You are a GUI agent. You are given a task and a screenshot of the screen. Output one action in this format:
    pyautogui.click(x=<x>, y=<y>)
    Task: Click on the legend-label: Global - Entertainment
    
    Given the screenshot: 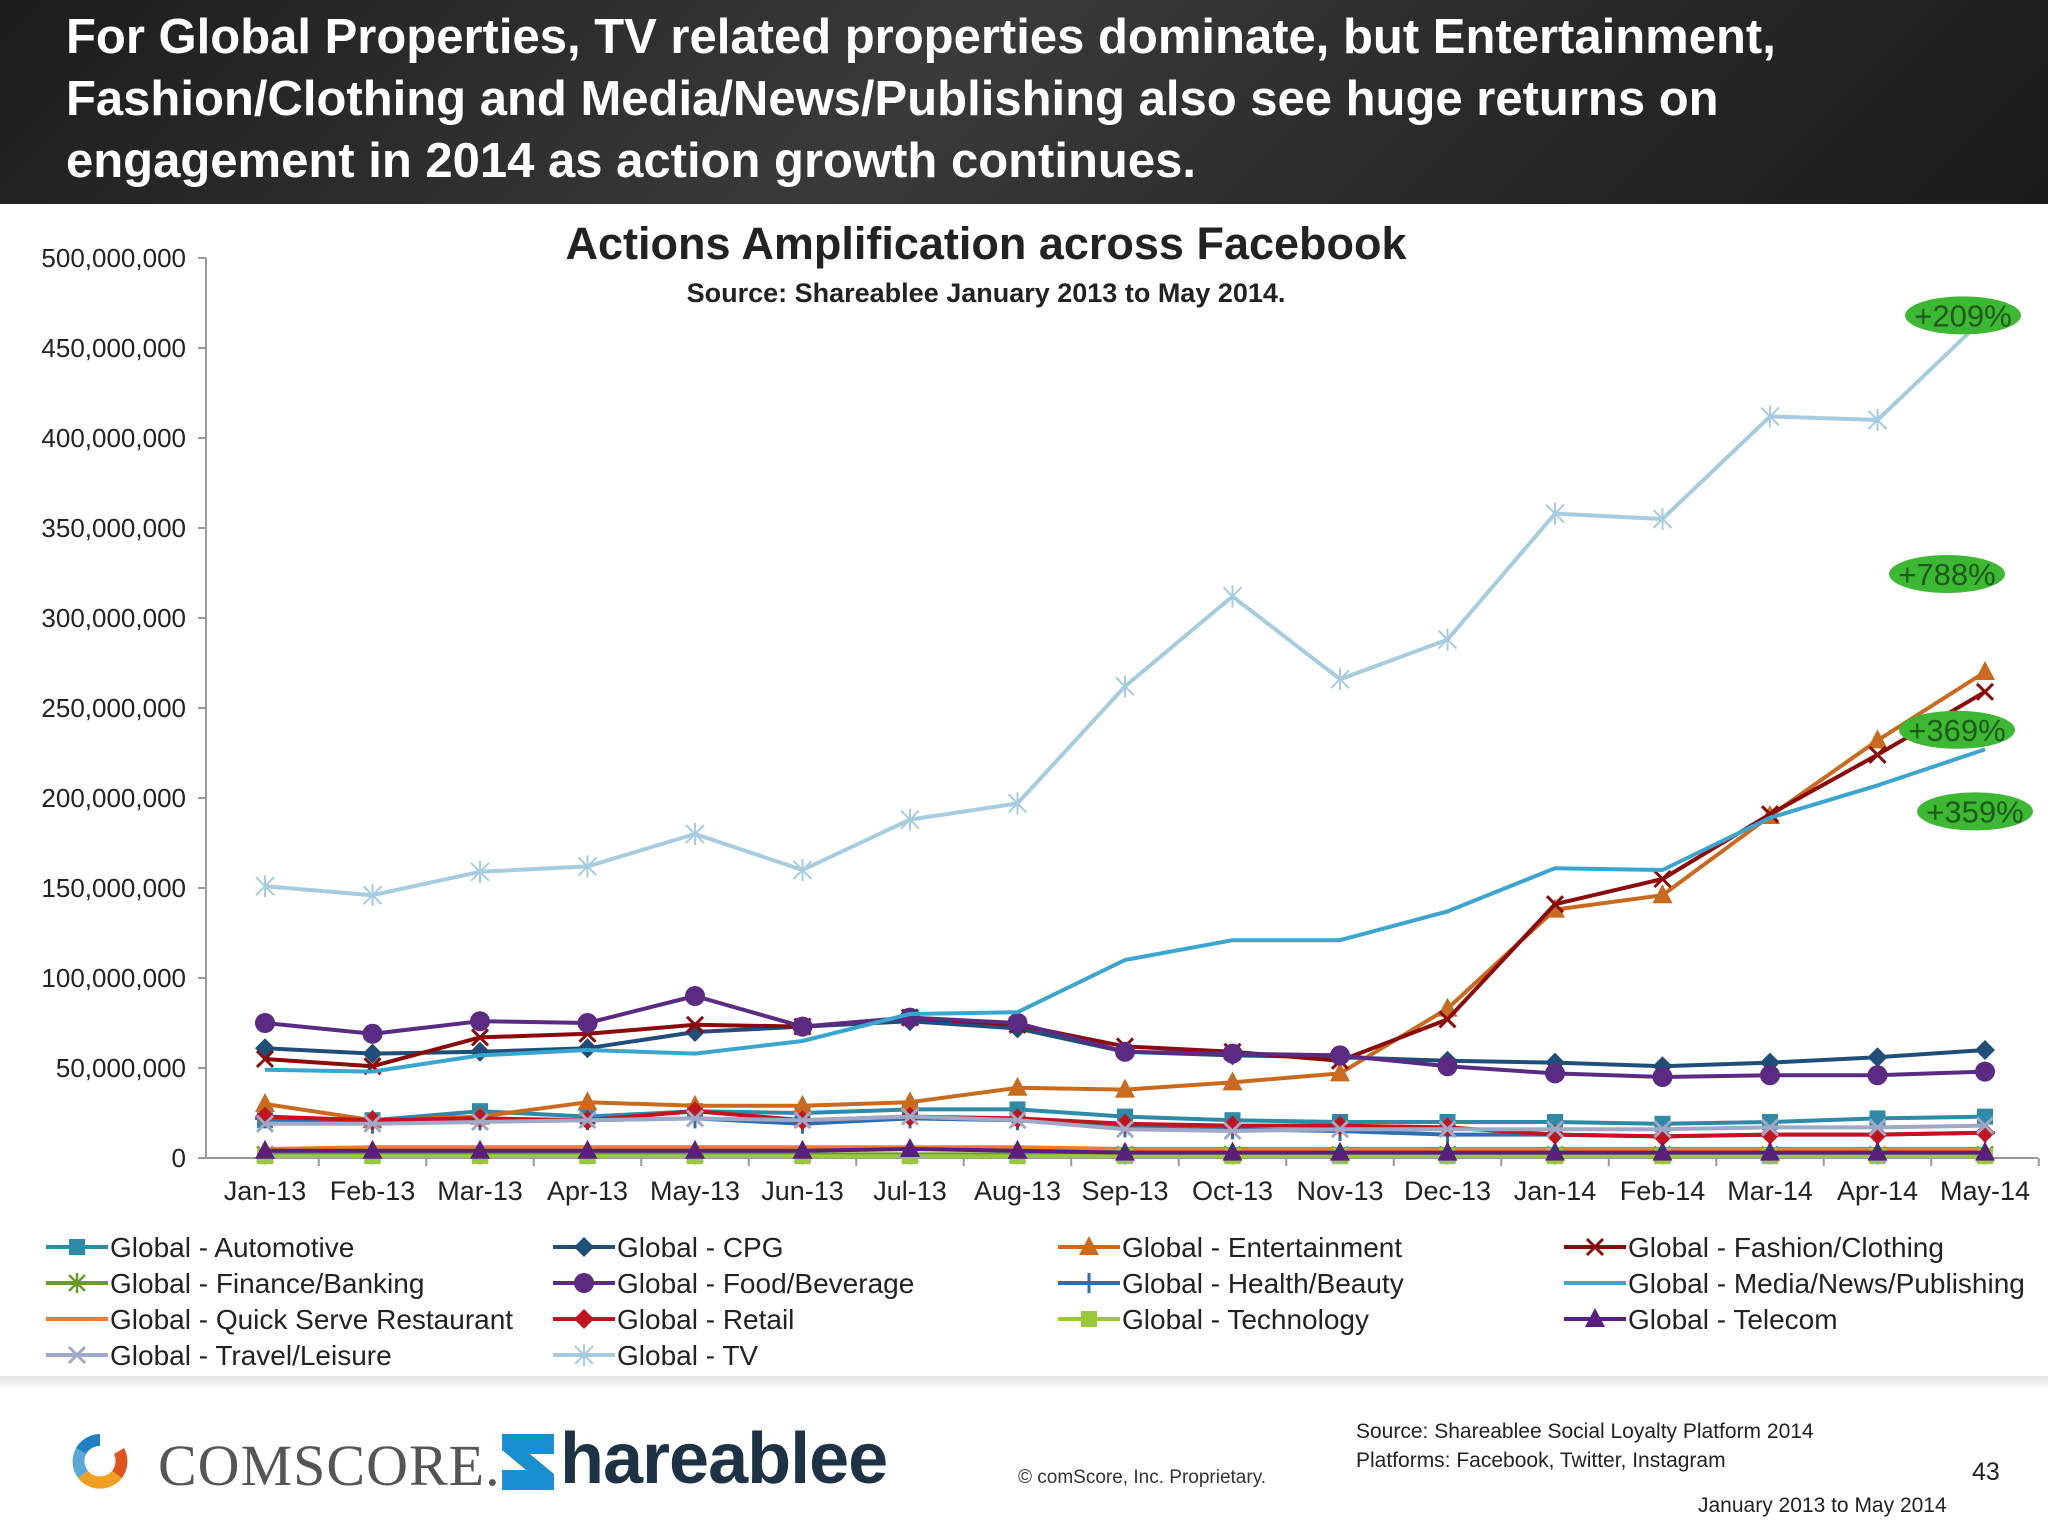 What is the action you would take?
    pyautogui.click(x=1262, y=1247)
    